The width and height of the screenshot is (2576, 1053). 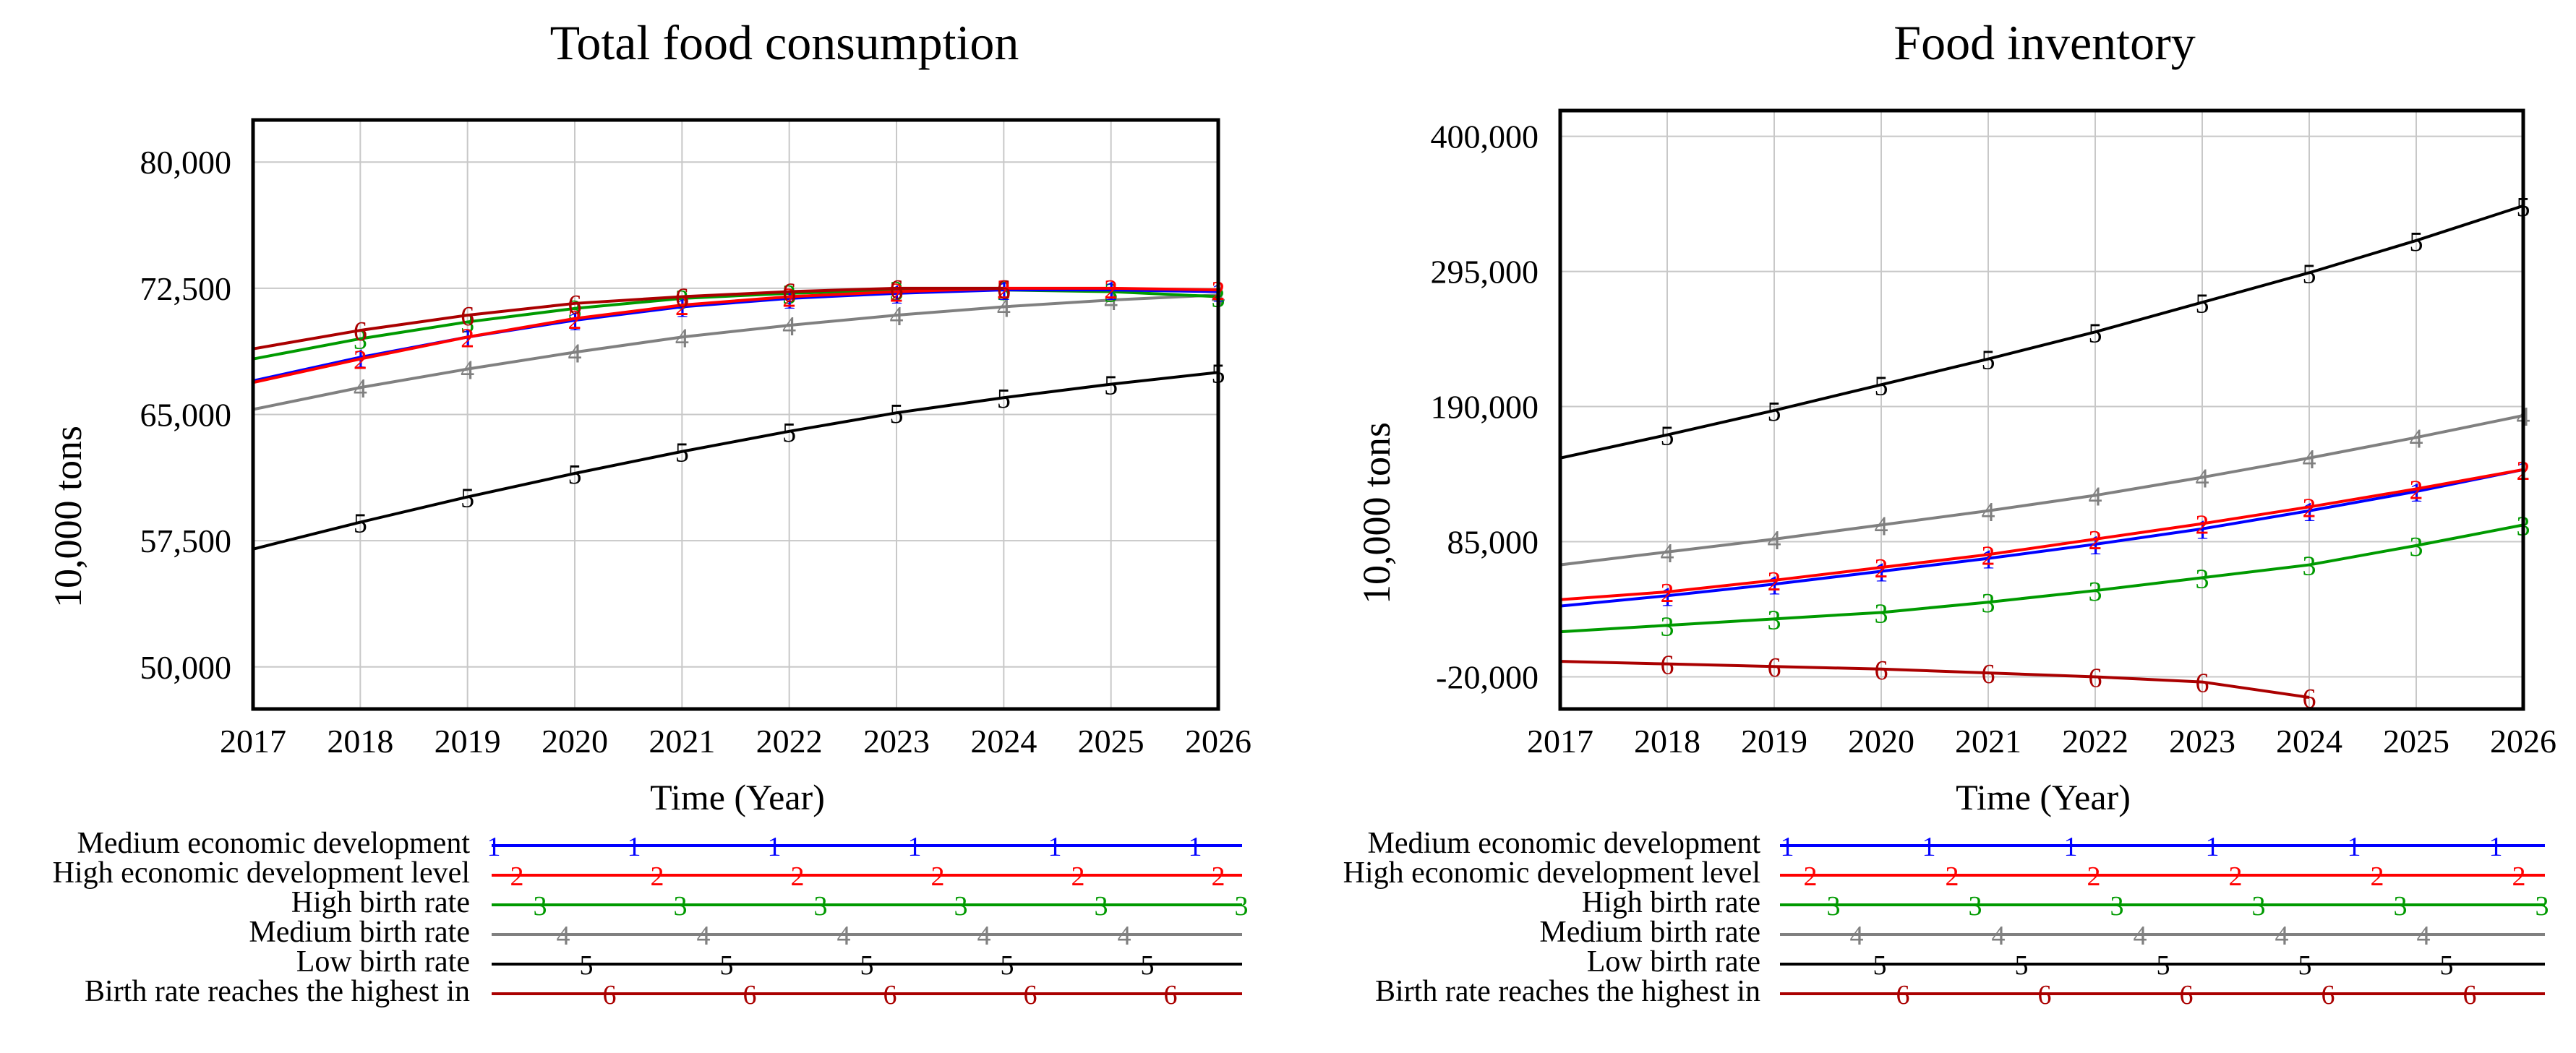 What do you see at coordinates (68, 517) in the screenshot?
I see `y-axis-label: 10,000 tons` at bounding box center [68, 517].